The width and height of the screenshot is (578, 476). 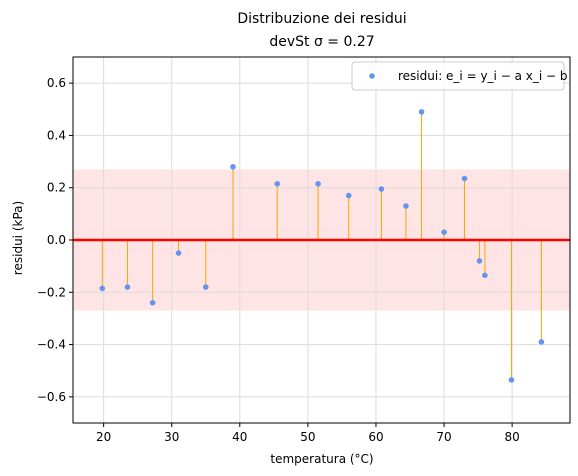 I want to click on y-tick-label: 0.4, so click(x=56, y=135).